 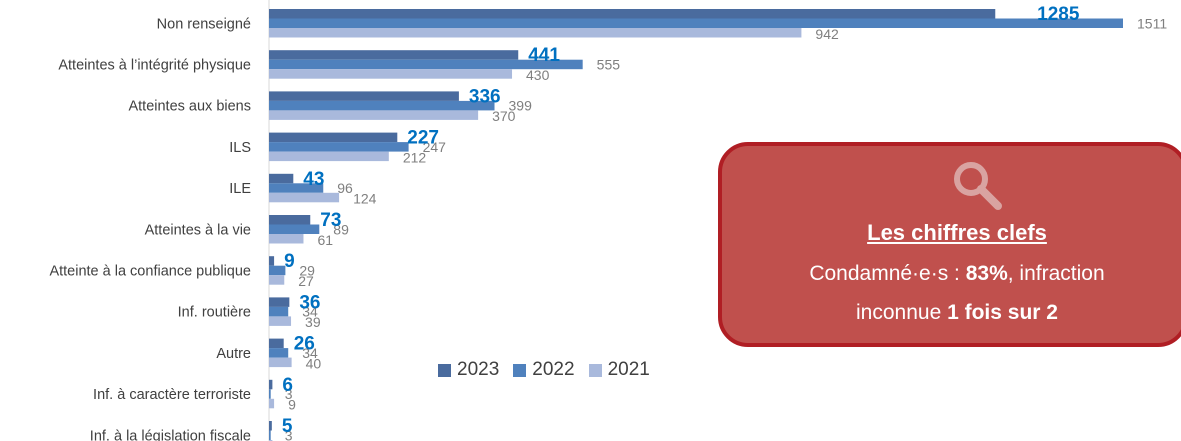 I want to click on data-label-2022-inf-routiere: 34, so click(x=310, y=312).